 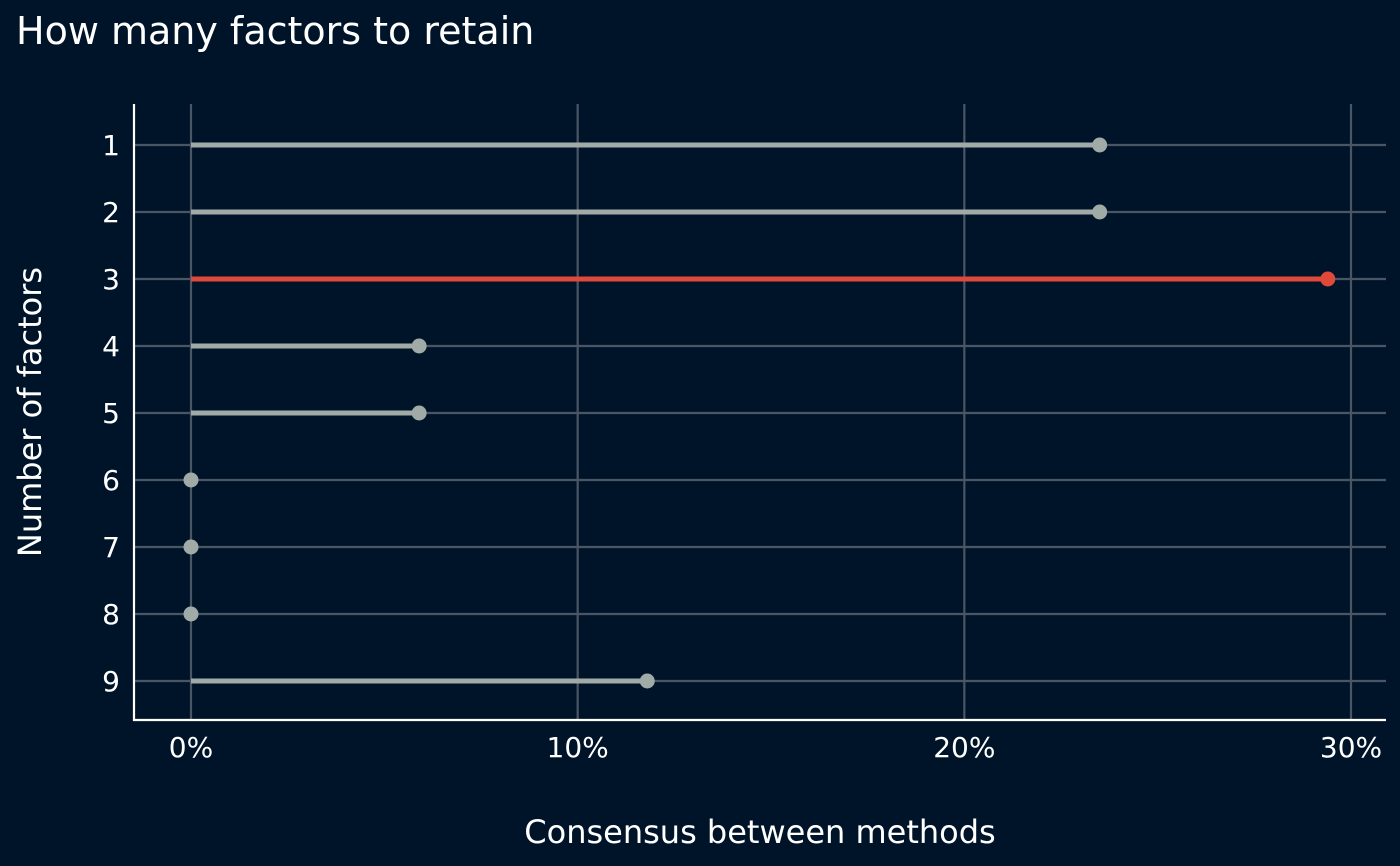 What do you see at coordinates (111, 145) in the screenshot?
I see `y-tick-label: 1` at bounding box center [111, 145].